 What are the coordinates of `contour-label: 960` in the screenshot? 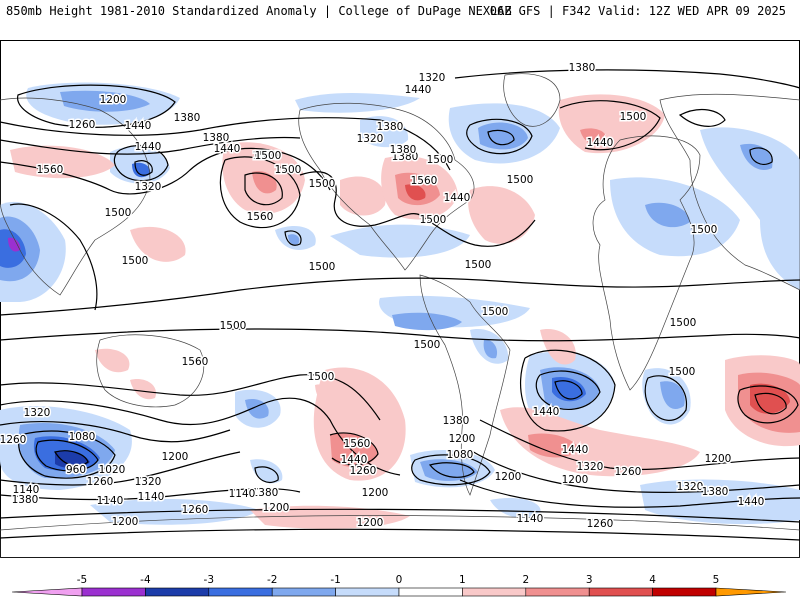 It's located at (76, 470).